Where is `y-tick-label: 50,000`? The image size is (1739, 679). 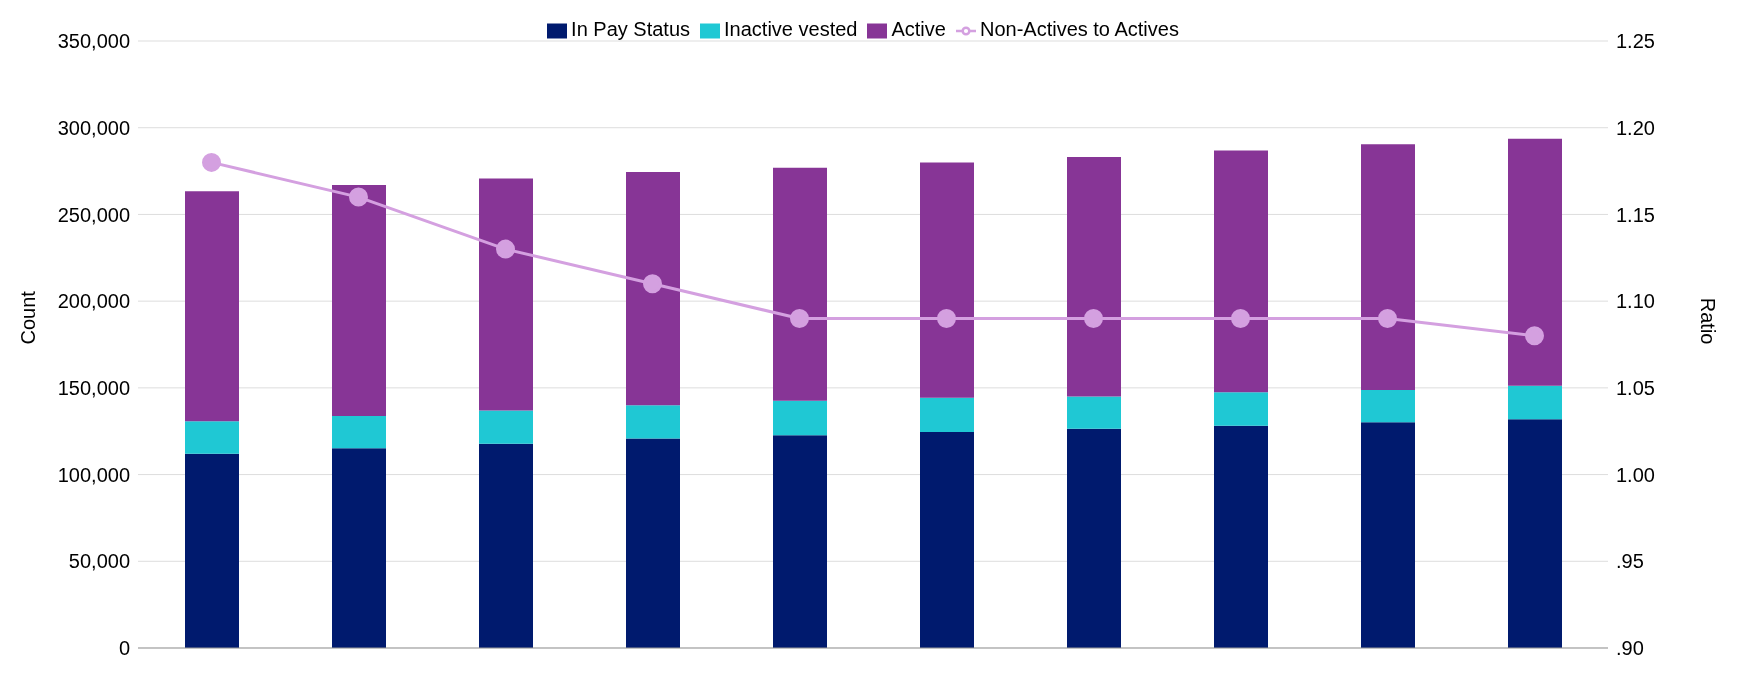
y-tick-label: 50,000 is located at coordinates (99, 561).